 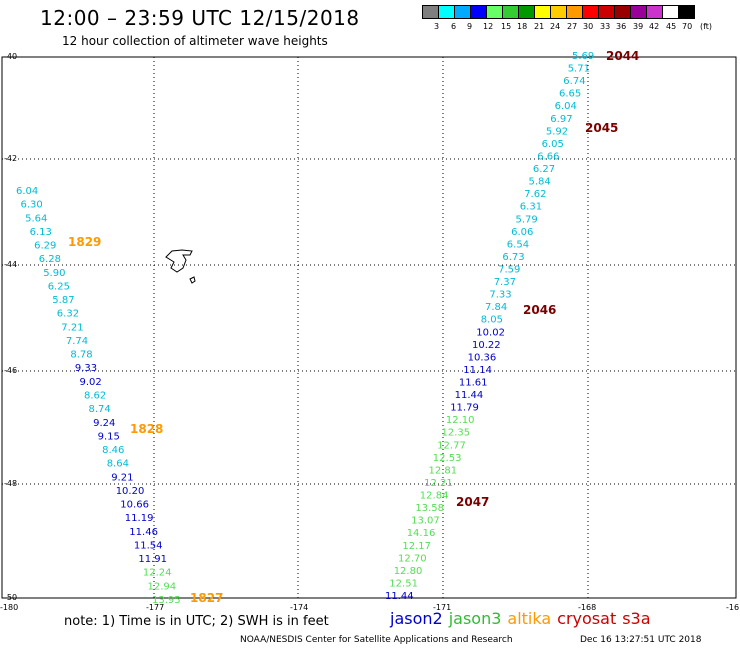 What do you see at coordinates (408, 571) in the screenshot?
I see `wave-height-value: 12.80` at bounding box center [408, 571].